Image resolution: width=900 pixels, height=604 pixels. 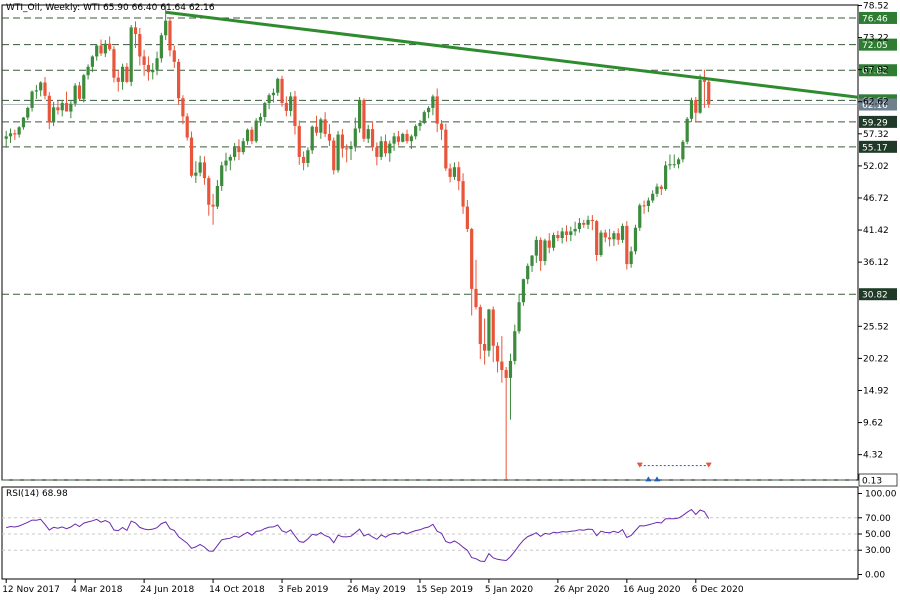 I want to click on rsi-y-tick-label: 70.00, so click(x=878, y=519).